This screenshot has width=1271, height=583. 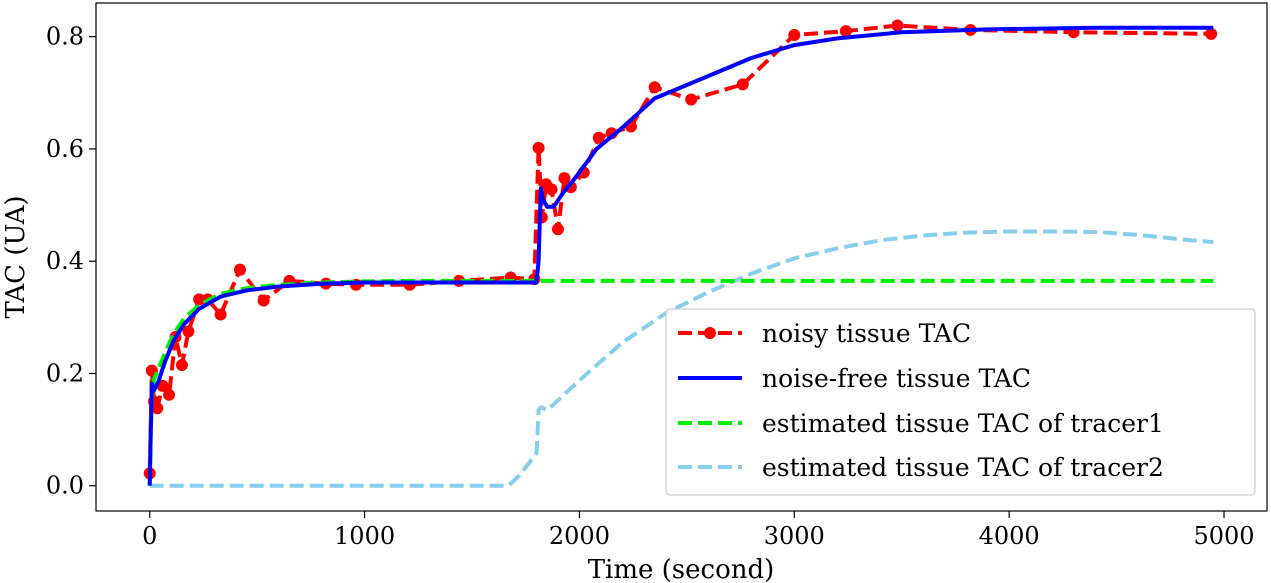 I want to click on y-tick-label: 0.0, so click(x=65, y=486).